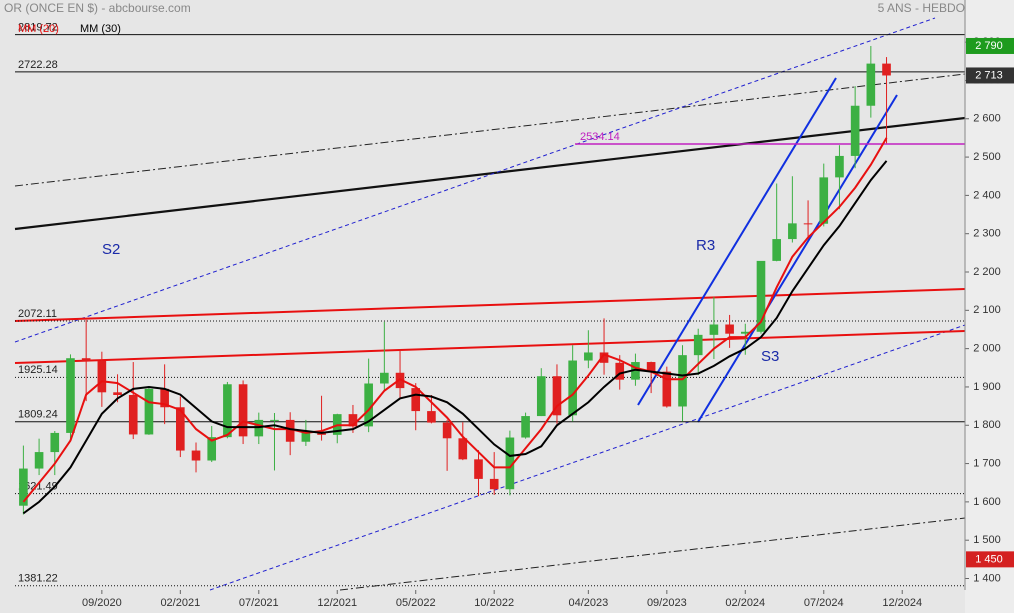  I want to click on y-tick-label: 2 600, so click(987, 119).